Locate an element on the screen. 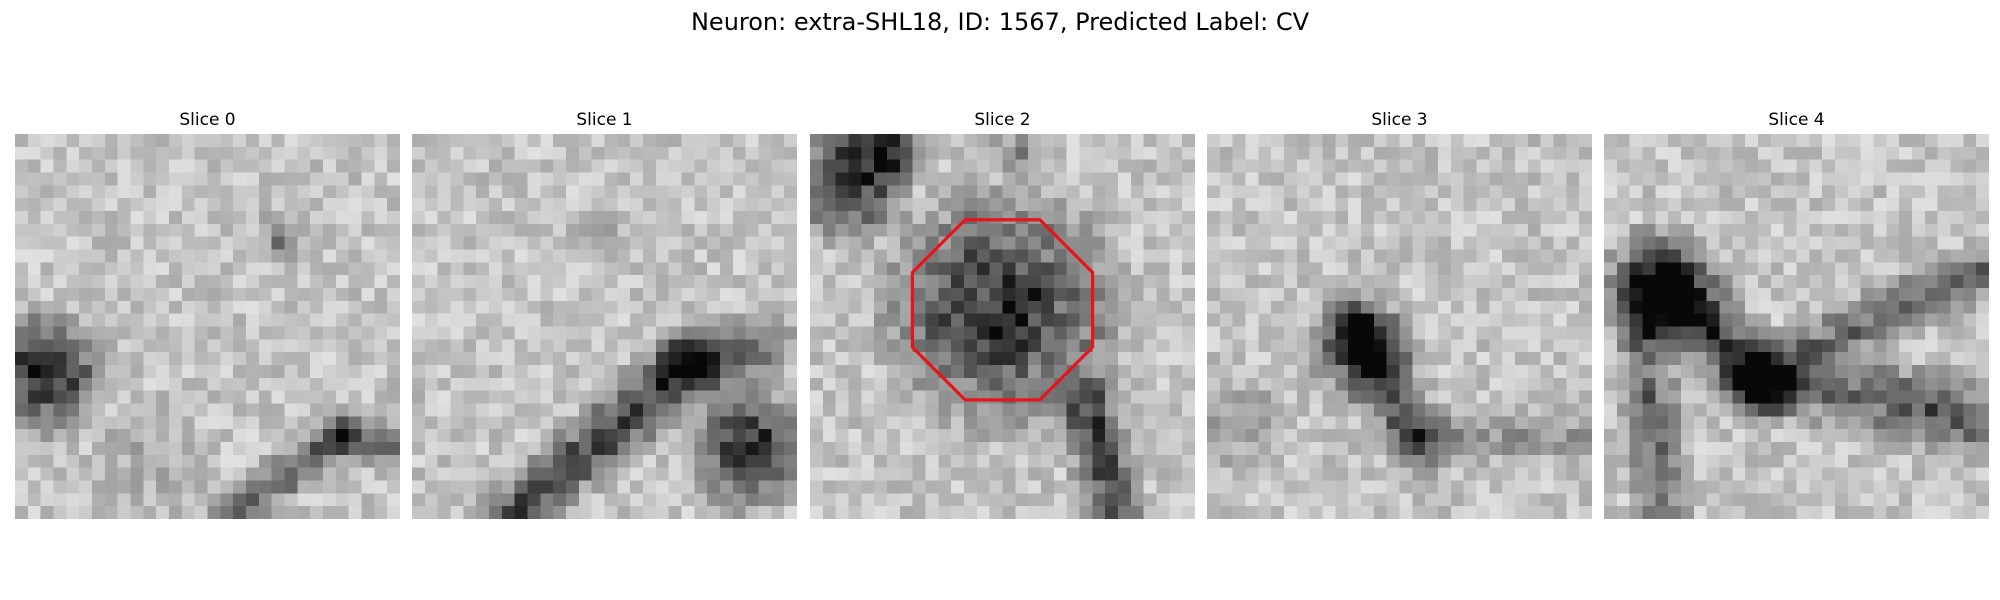  slice-title-2: Slice 2 is located at coordinates (1002, 120).